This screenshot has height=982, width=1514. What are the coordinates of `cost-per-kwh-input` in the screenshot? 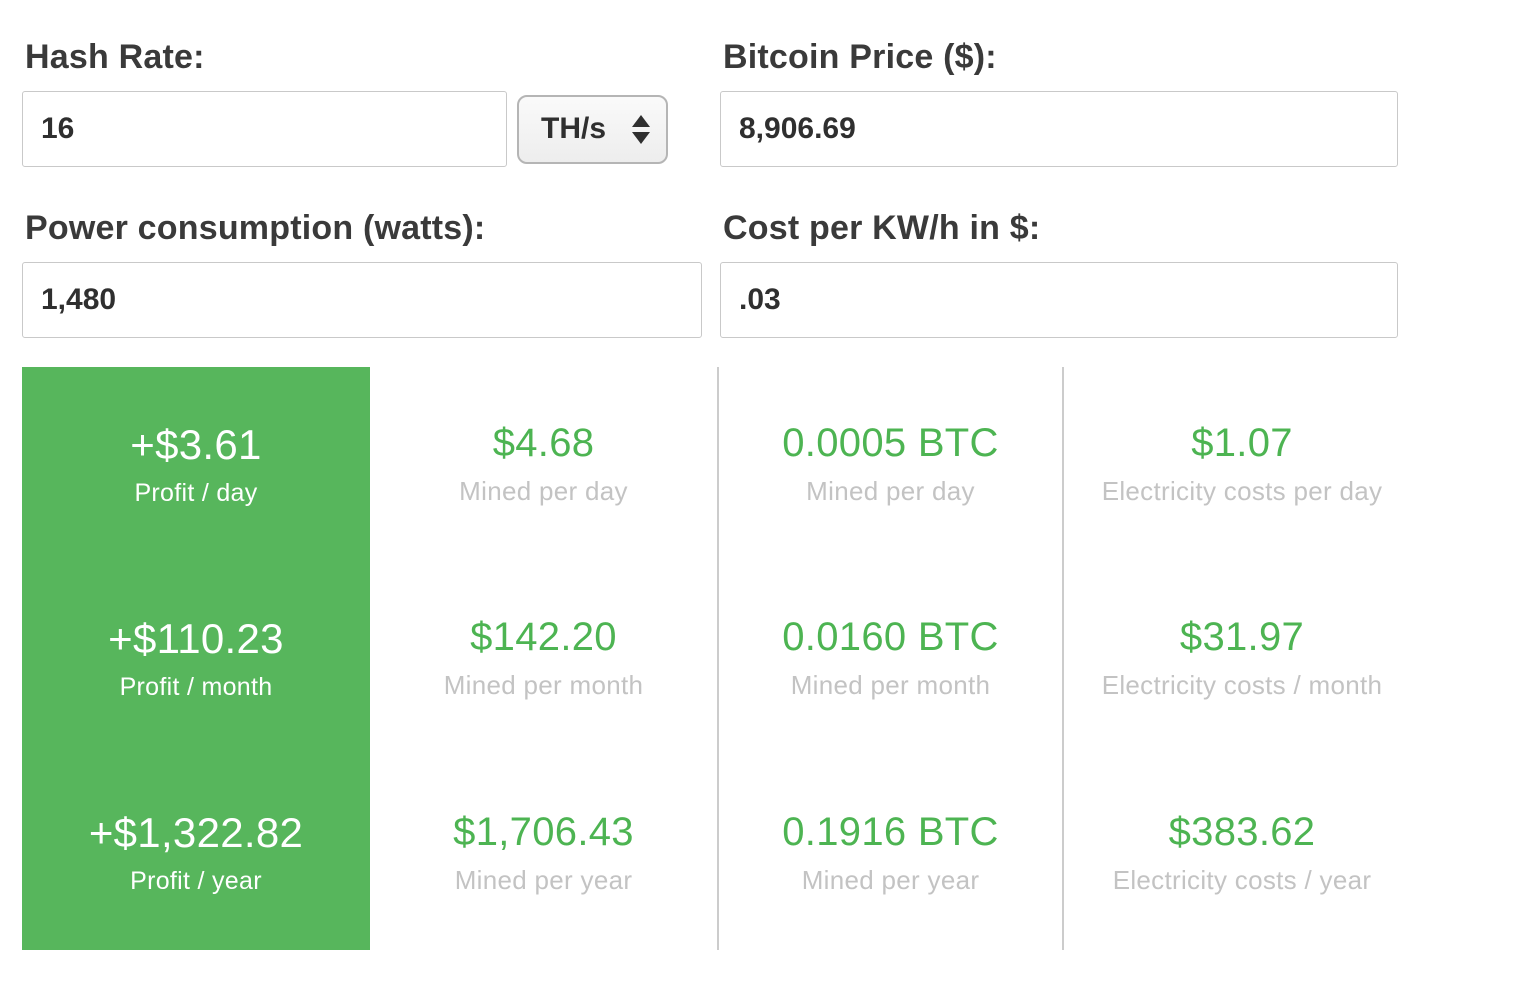 It's located at (1059, 300).